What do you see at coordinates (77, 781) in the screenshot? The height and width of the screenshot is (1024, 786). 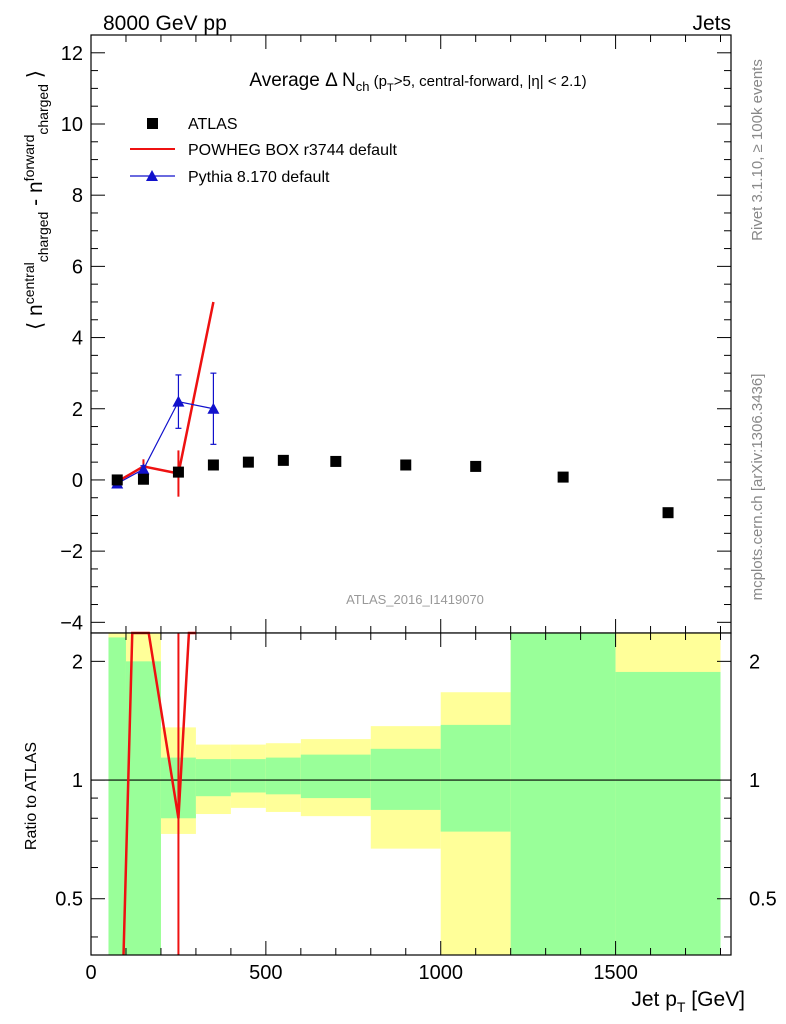 I see `ratio-ytick-label: 1` at bounding box center [77, 781].